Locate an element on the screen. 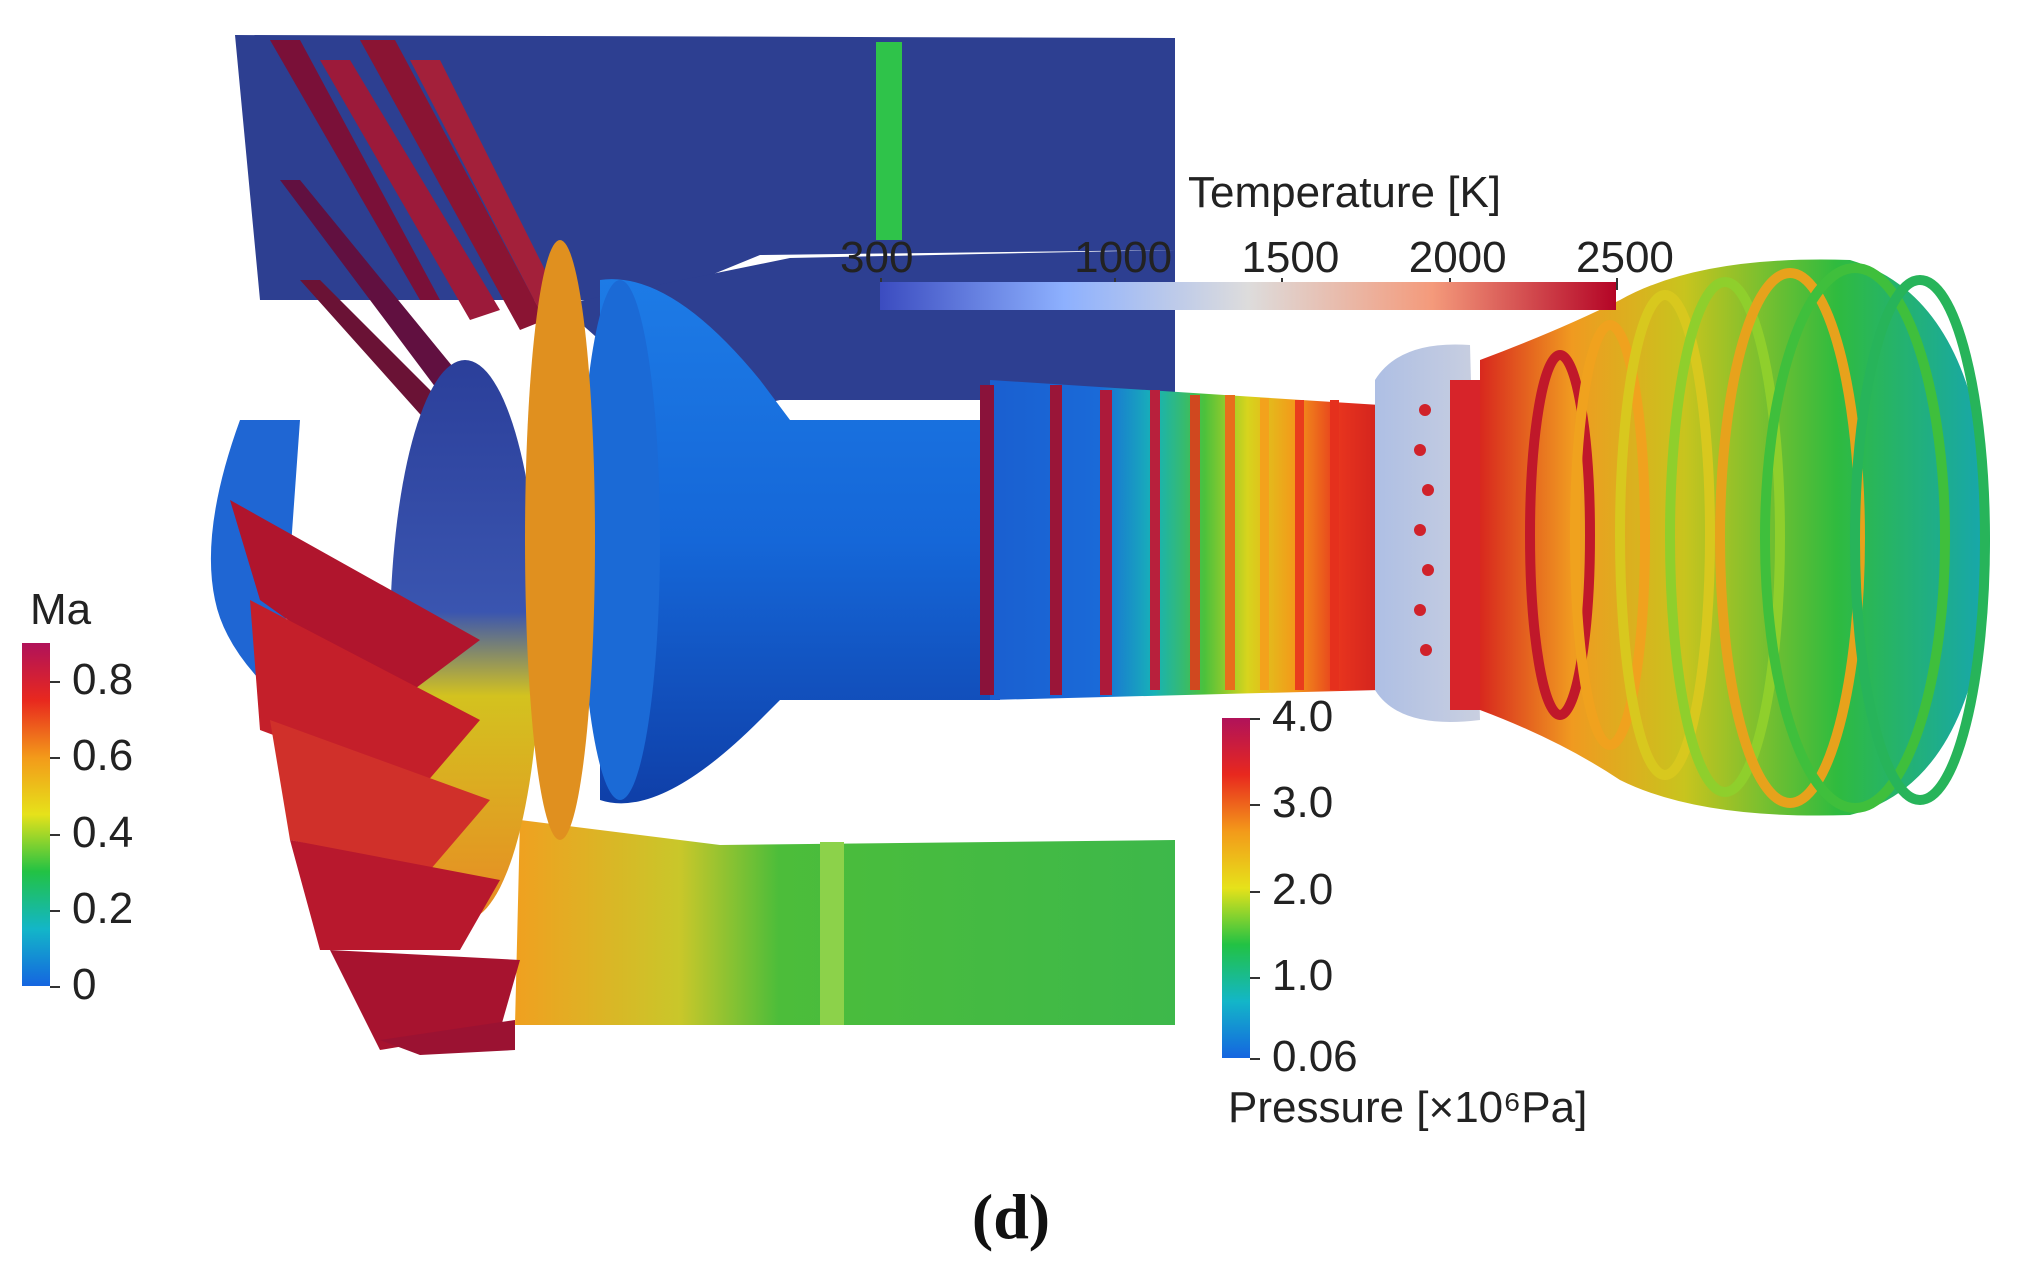  temperature-tick-label: 300 is located at coordinates (877, 257).